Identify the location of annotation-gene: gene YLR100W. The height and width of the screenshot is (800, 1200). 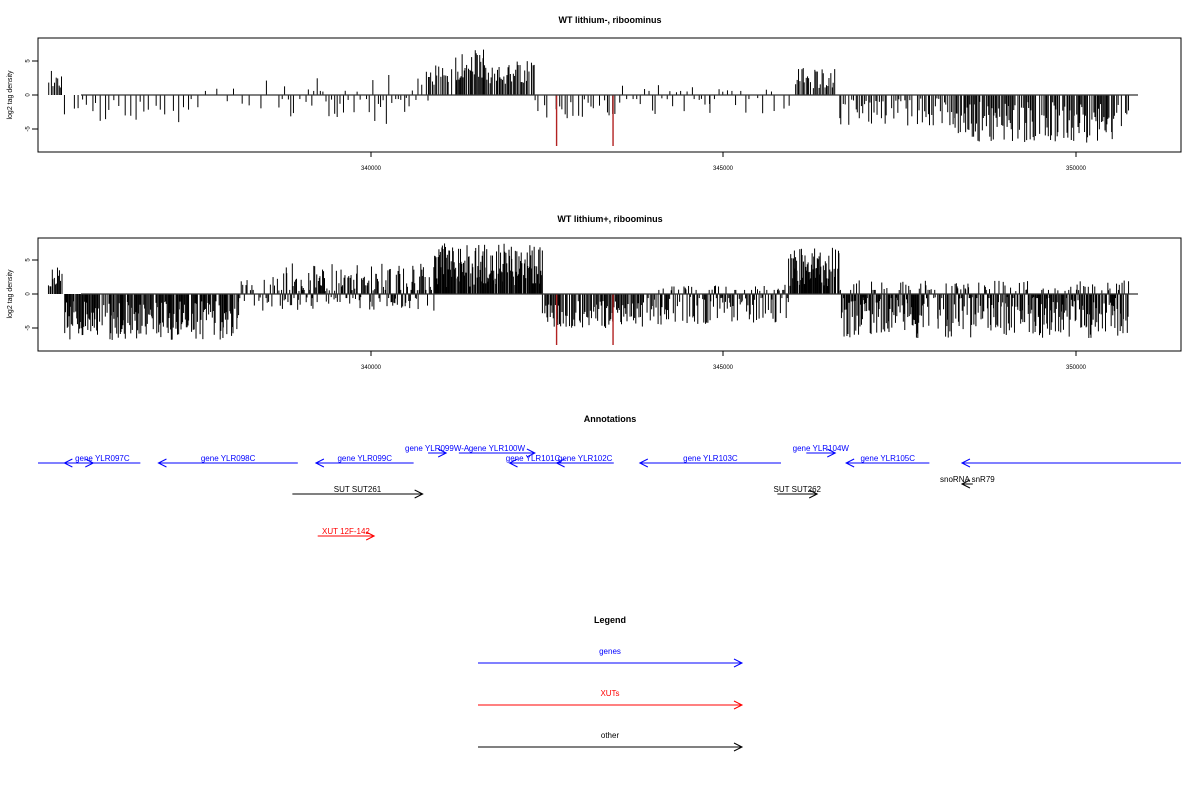
(497, 451).